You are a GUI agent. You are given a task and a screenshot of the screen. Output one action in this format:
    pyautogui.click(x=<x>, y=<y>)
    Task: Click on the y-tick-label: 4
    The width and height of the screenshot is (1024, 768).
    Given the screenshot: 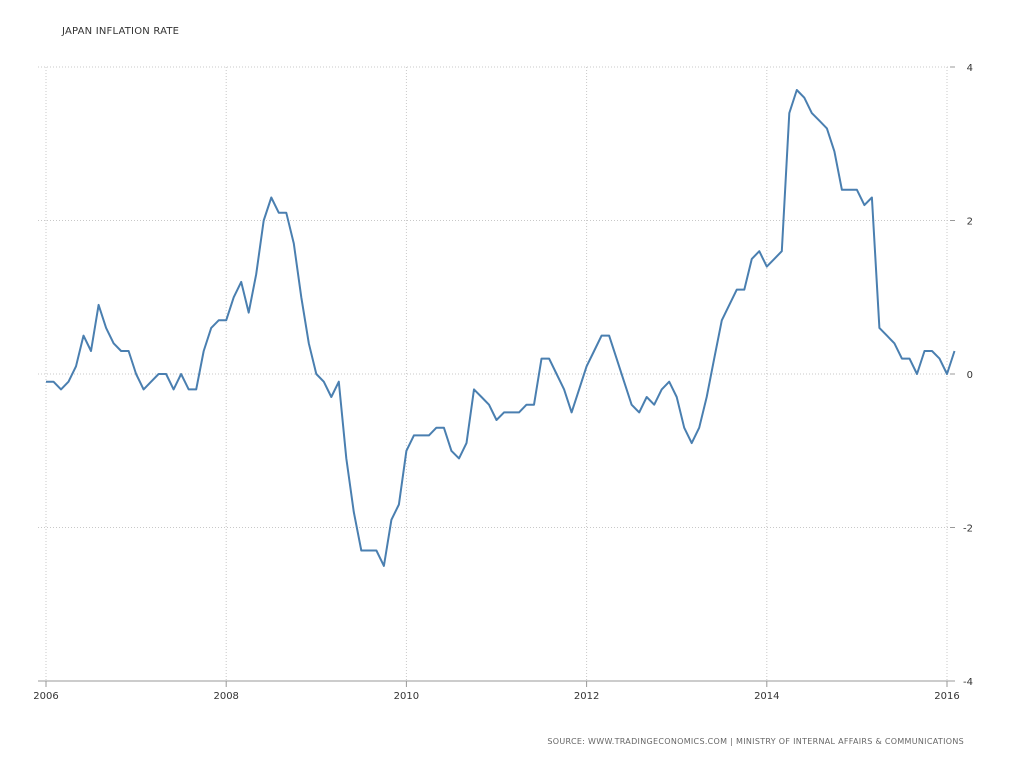 What is the action you would take?
    pyautogui.click(x=970, y=68)
    